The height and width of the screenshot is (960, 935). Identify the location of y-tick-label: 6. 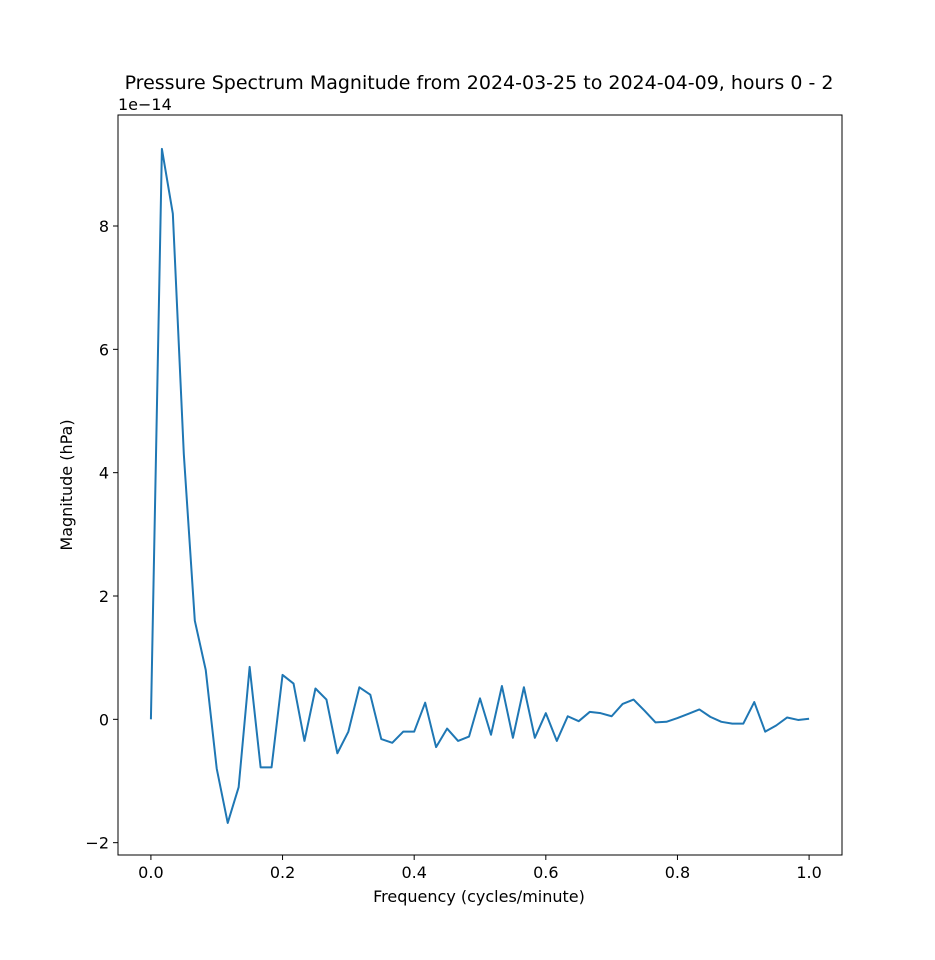
(104, 349).